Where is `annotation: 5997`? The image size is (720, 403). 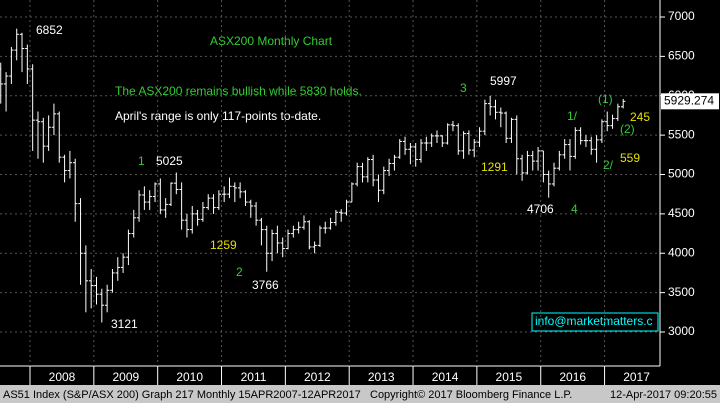 annotation: 5997 is located at coordinates (503, 81).